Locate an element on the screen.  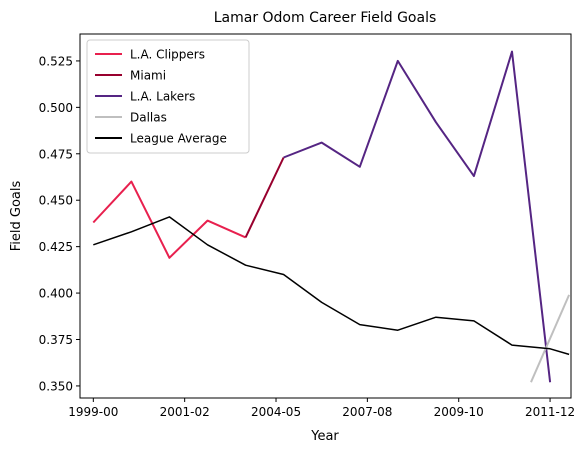
y-tick-label: 0.425 is located at coordinates (56, 247).